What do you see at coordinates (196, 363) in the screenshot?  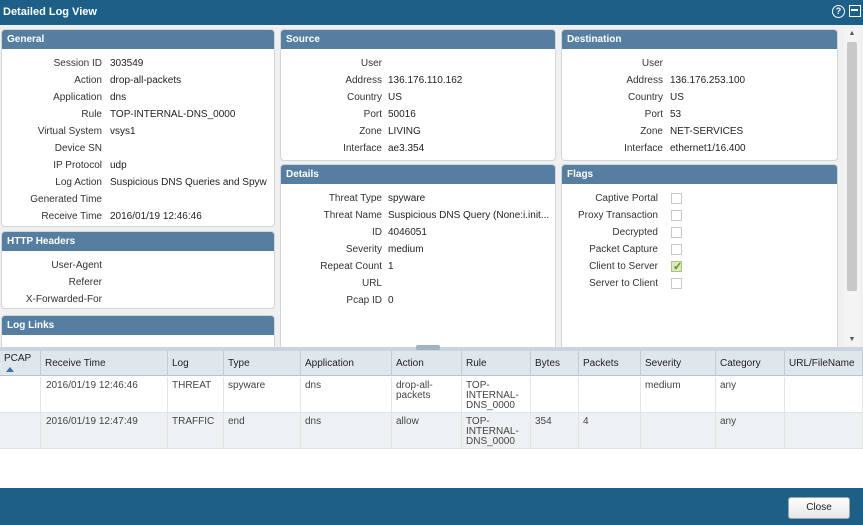 I see `column-header-log: Log` at bounding box center [196, 363].